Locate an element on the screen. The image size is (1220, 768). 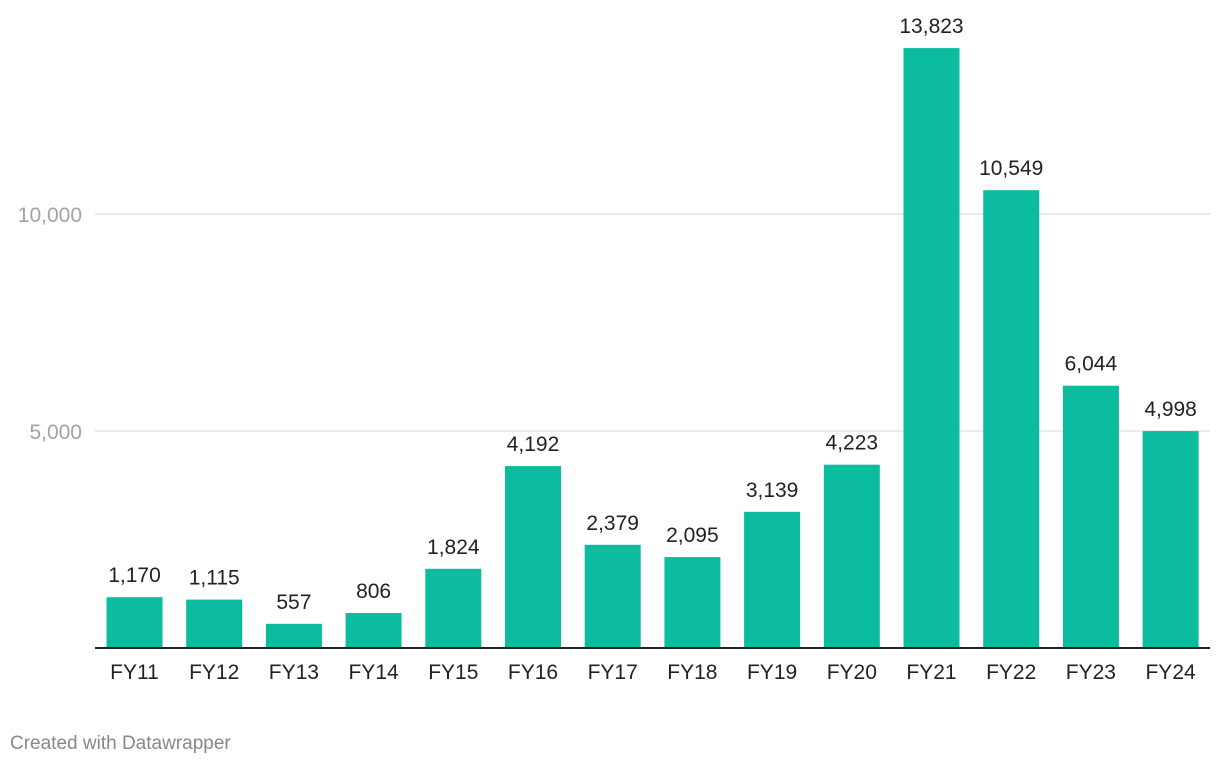
category-label-fy23: FY23 is located at coordinates (1091, 672).